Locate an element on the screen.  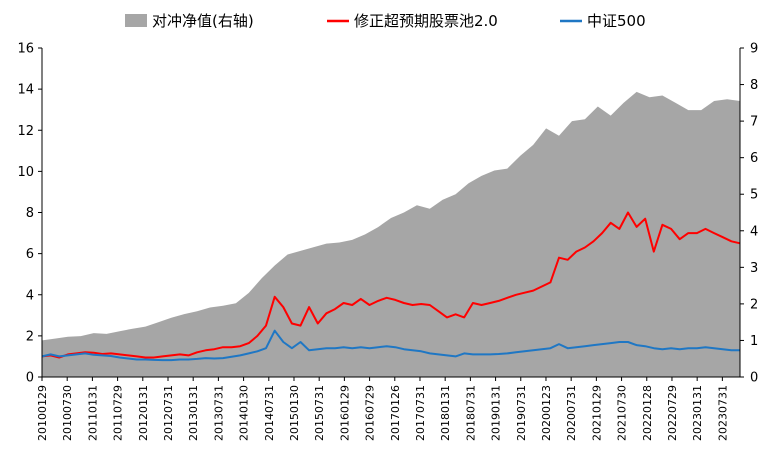
y-left-tick-label: 16 is located at coordinates (25, 49).